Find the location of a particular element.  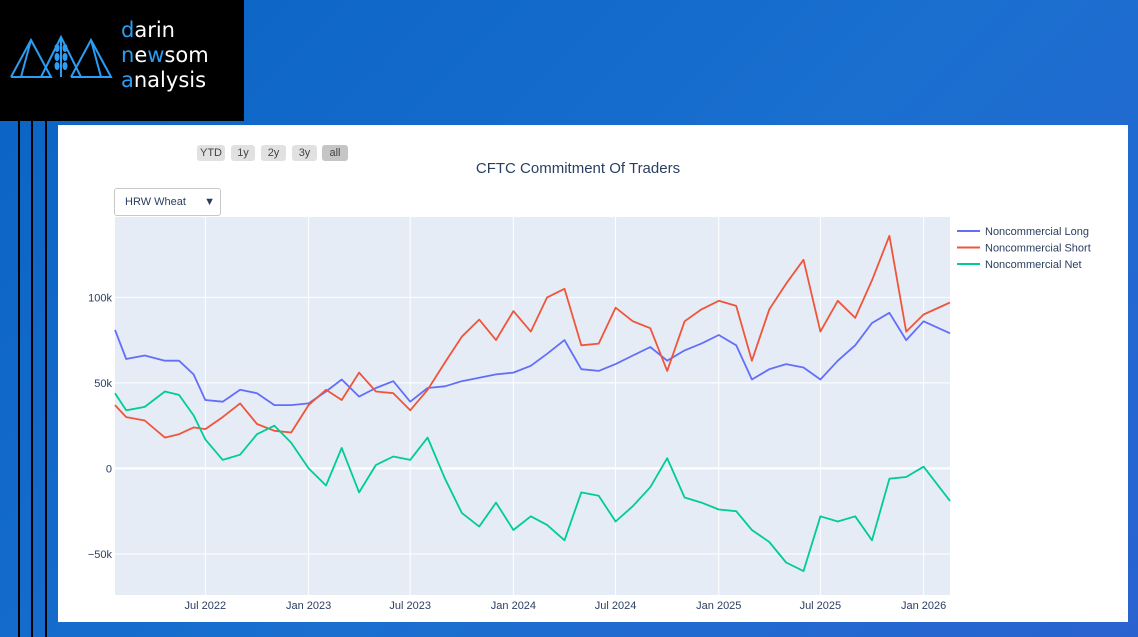

range-button-3y: 3y is located at coordinates (304, 153).